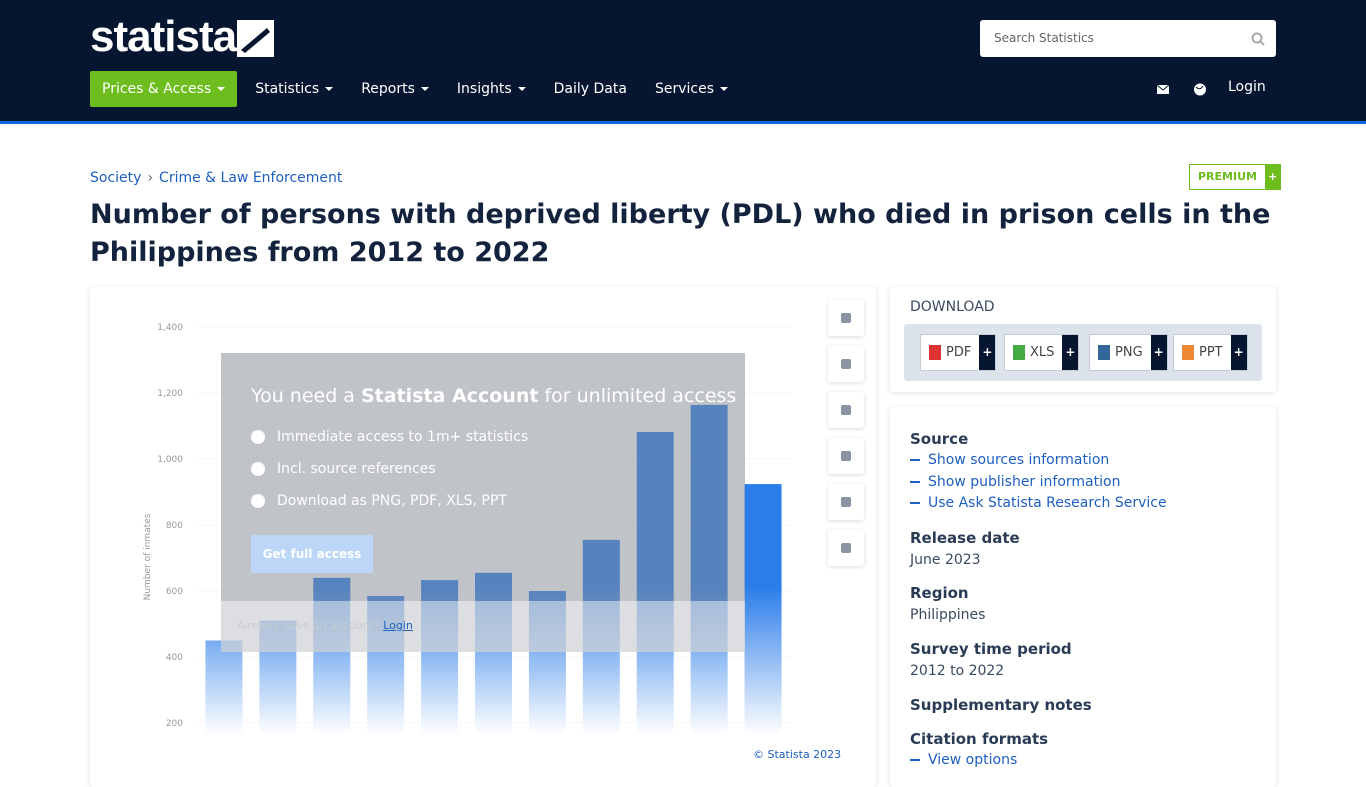  Describe the element at coordinates (846, 410) in the screenshot. I see `settings-button` at that location.